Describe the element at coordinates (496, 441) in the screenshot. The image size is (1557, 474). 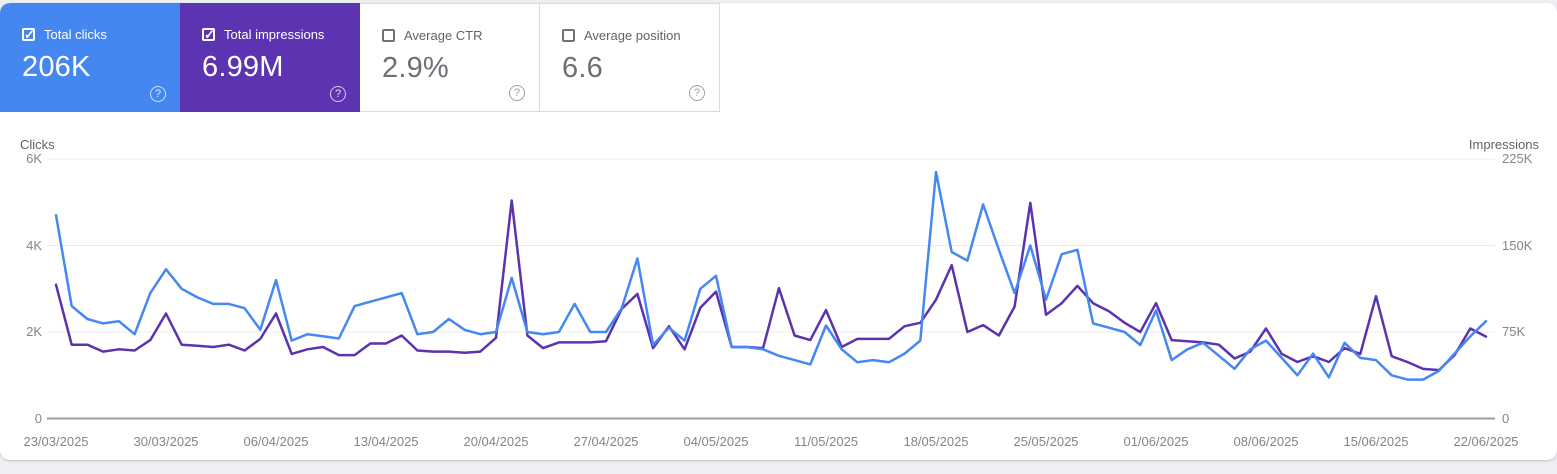
I see `date-tick-label: 20/04/2025` at that location.